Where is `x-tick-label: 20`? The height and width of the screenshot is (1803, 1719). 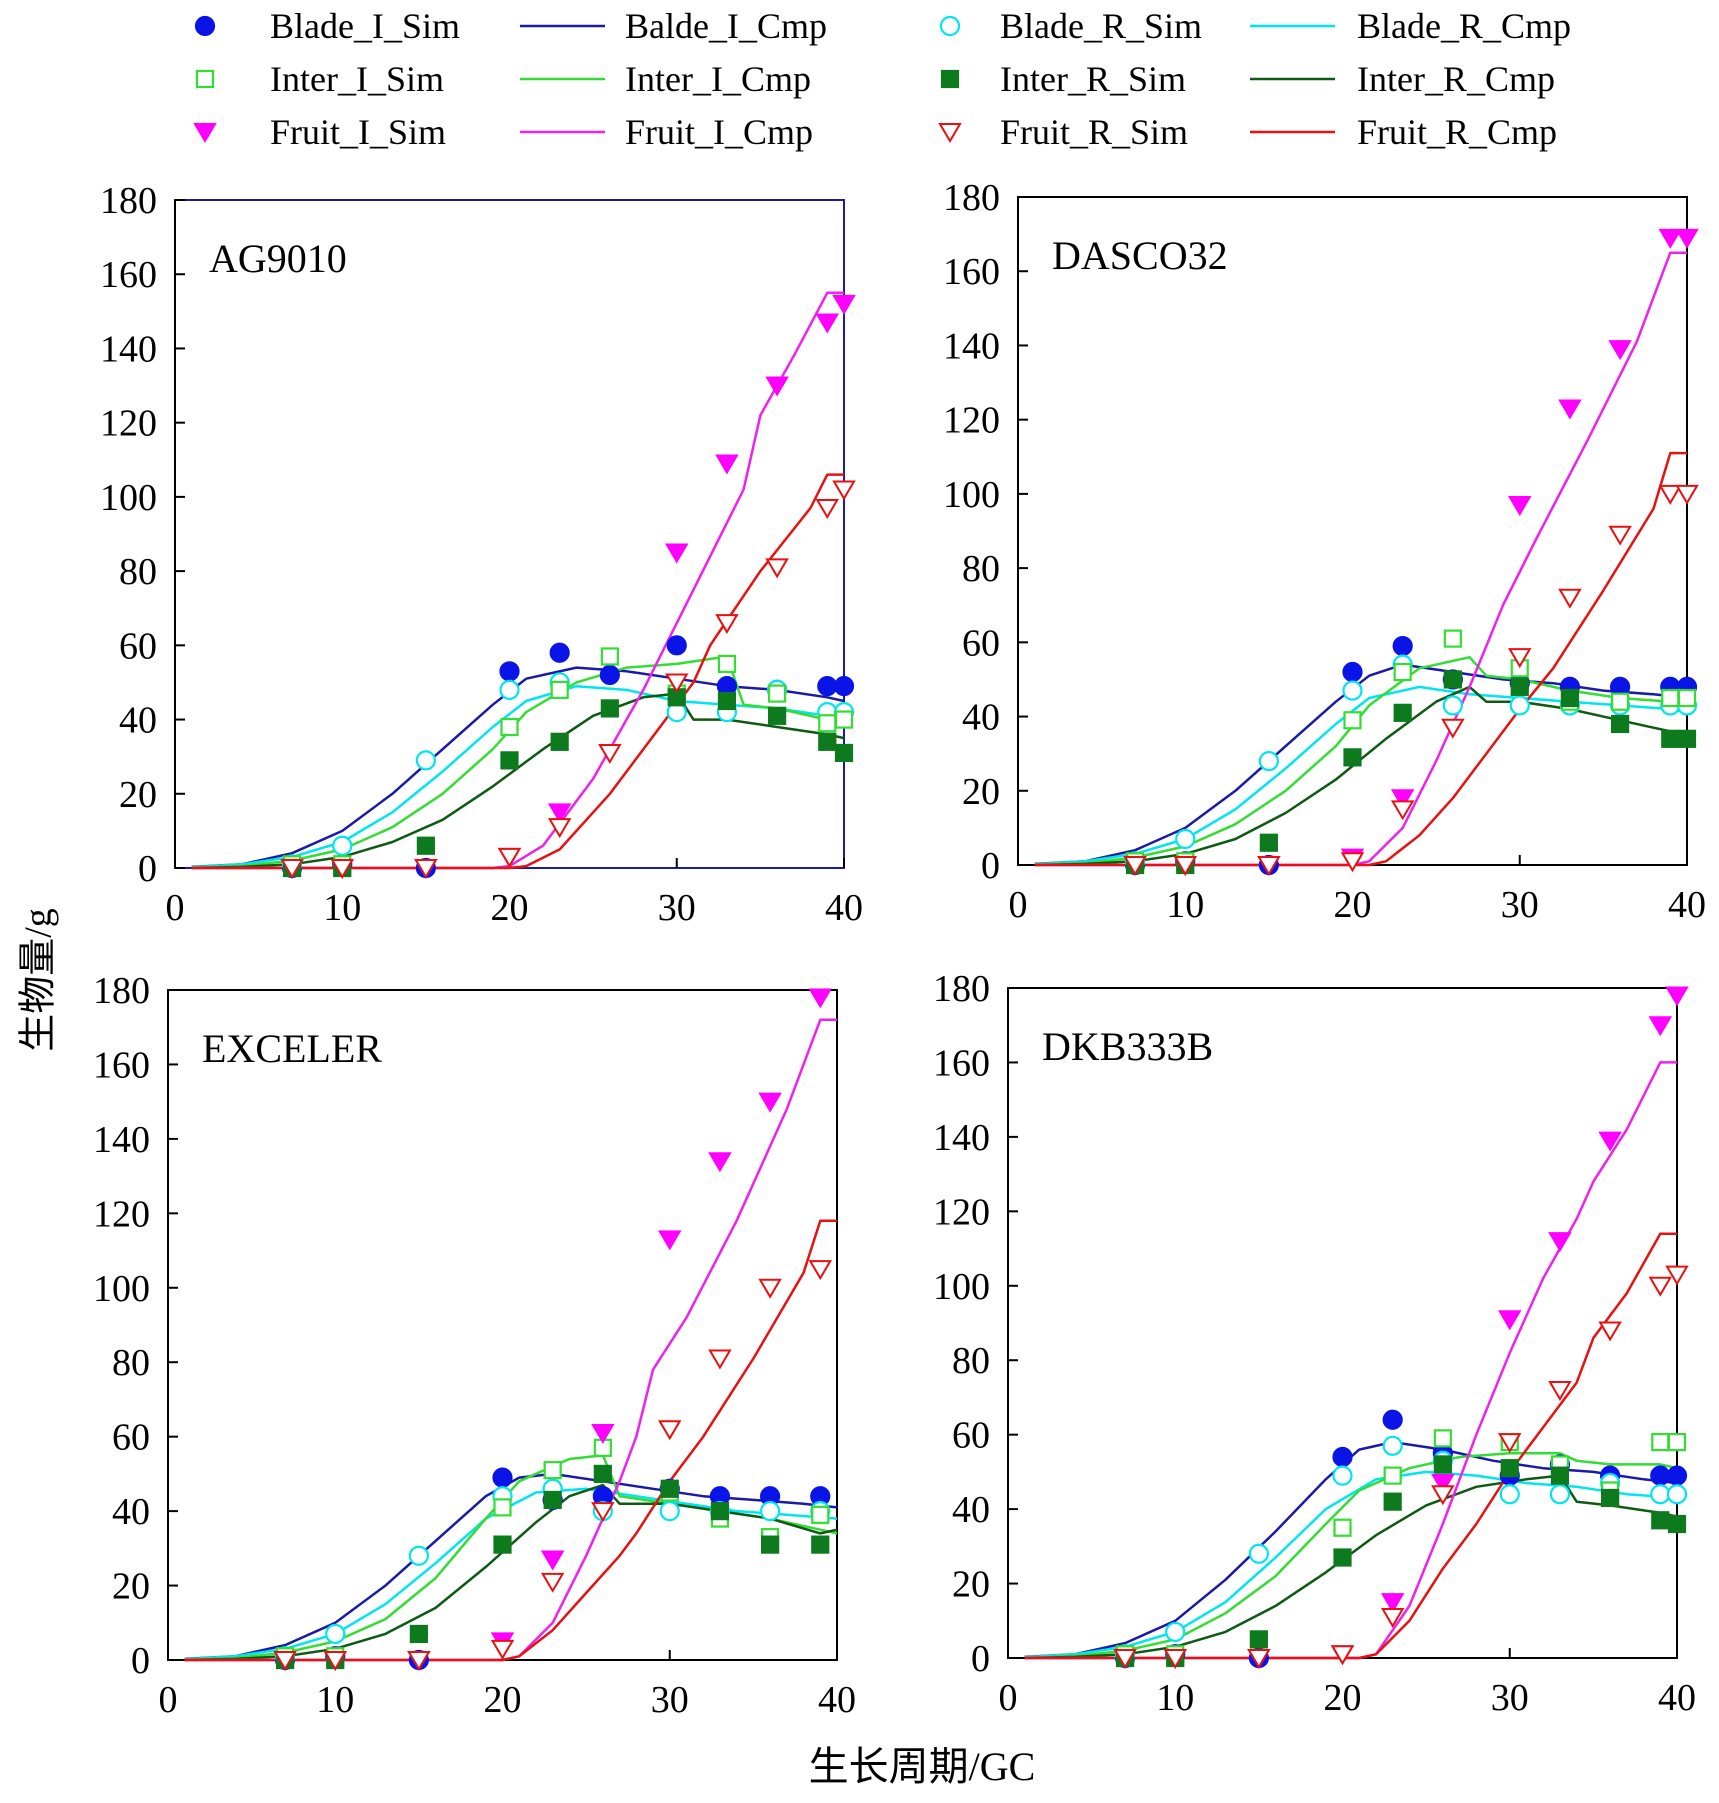
x-tick-label: 20 is located at coordinates (510, 908).